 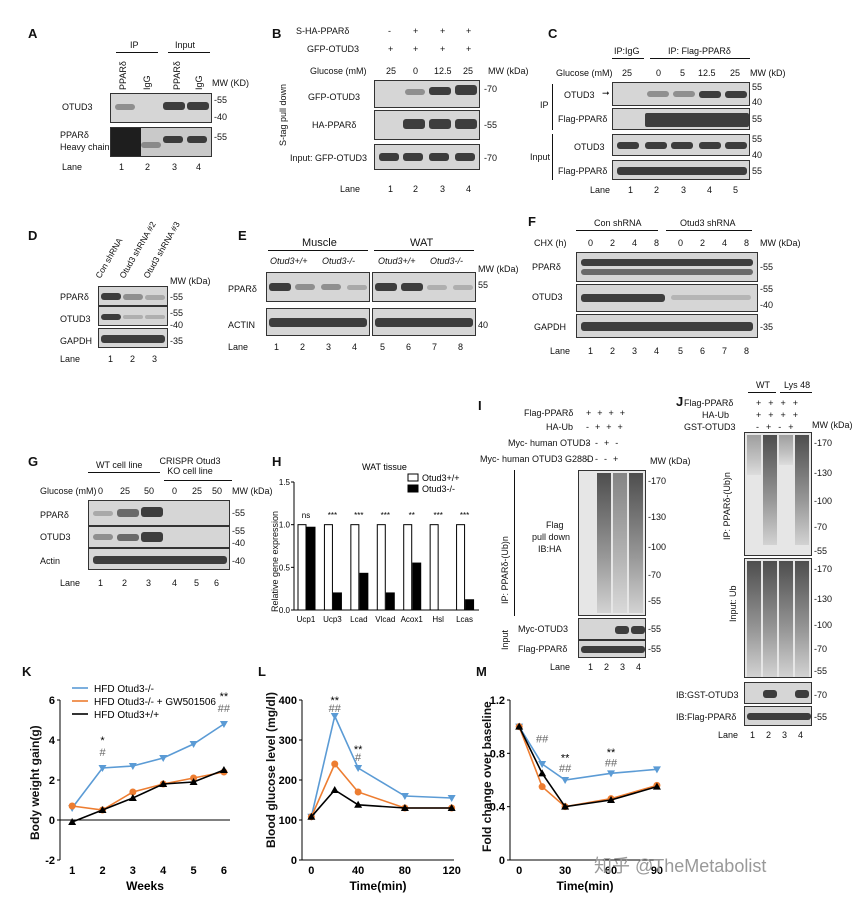 I want to click on b-mw-55: -55, so click(x=491, y=125).